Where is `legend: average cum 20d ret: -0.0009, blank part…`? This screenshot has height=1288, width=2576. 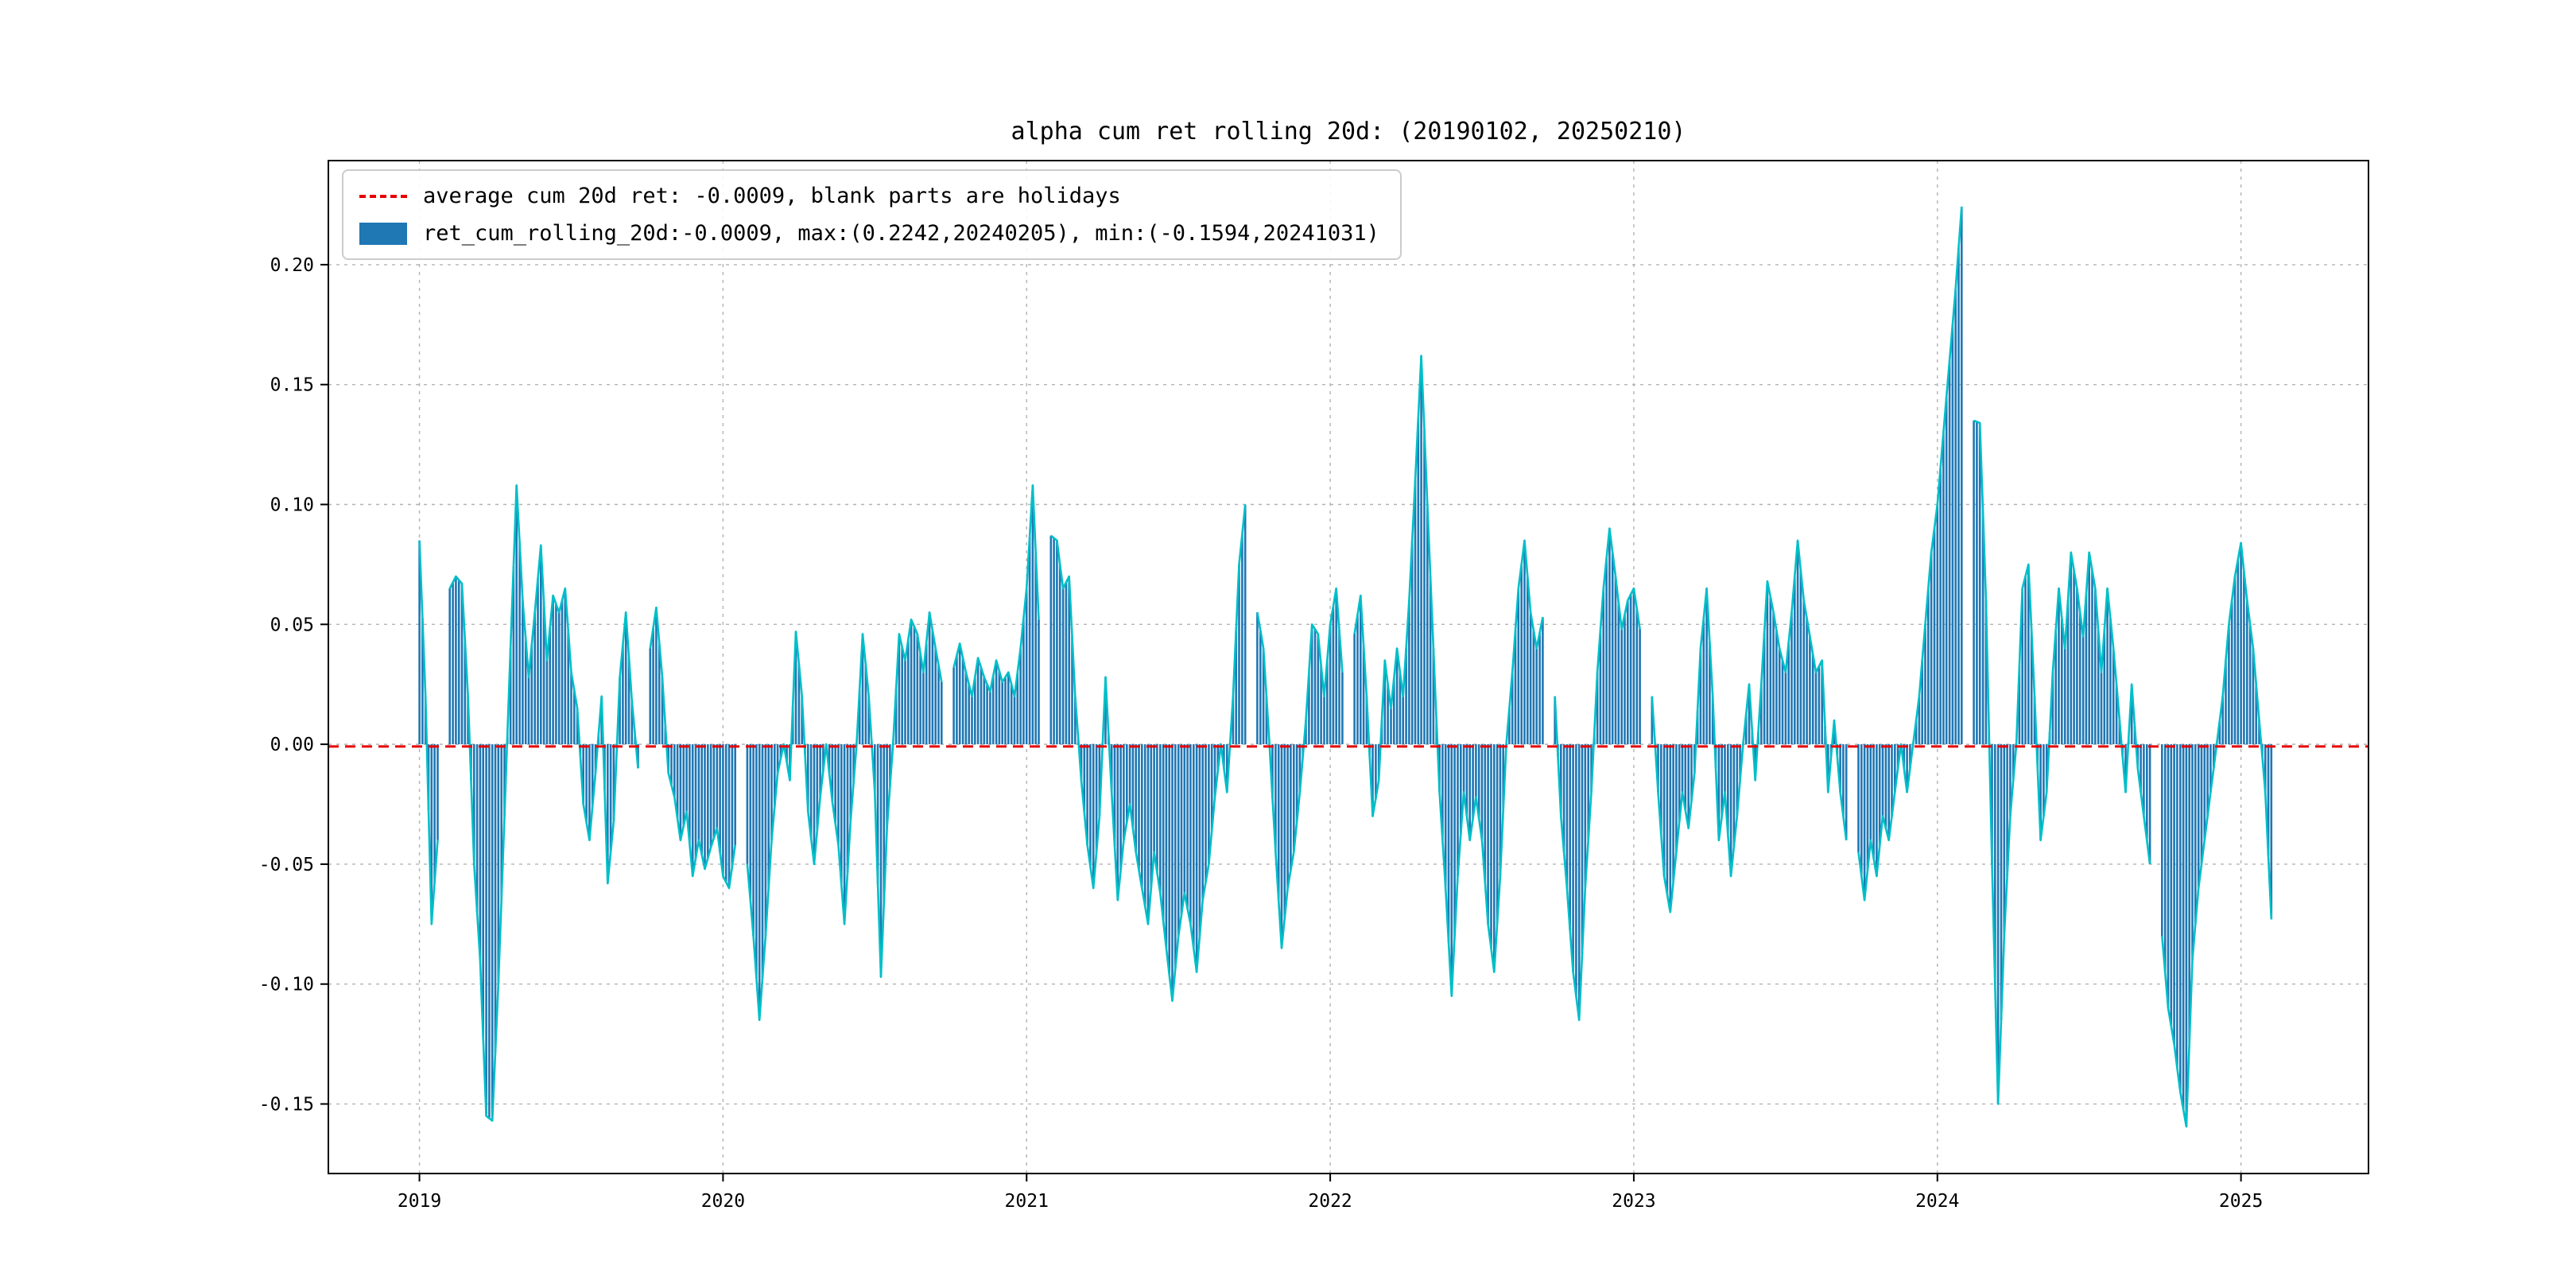 legend: average cum 20d ret: -0.0009, blank part… is located at coordinates (872, 215).